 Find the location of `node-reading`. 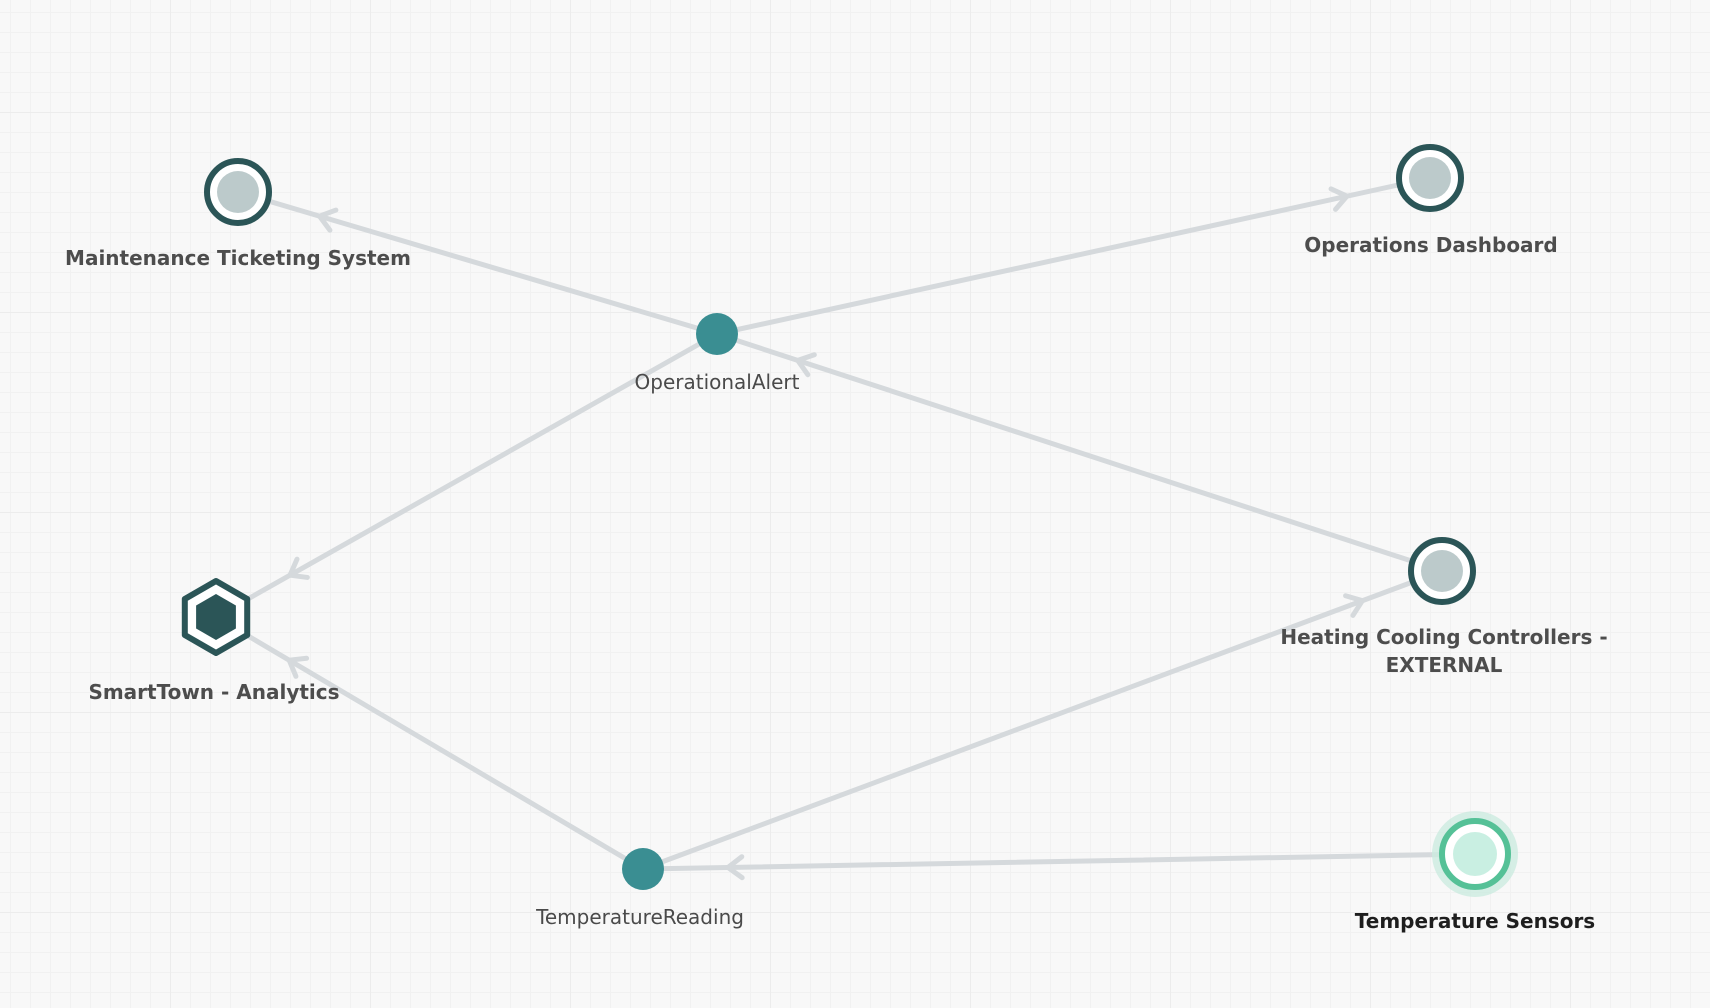

node-reading is located at coordinates (643, 869).